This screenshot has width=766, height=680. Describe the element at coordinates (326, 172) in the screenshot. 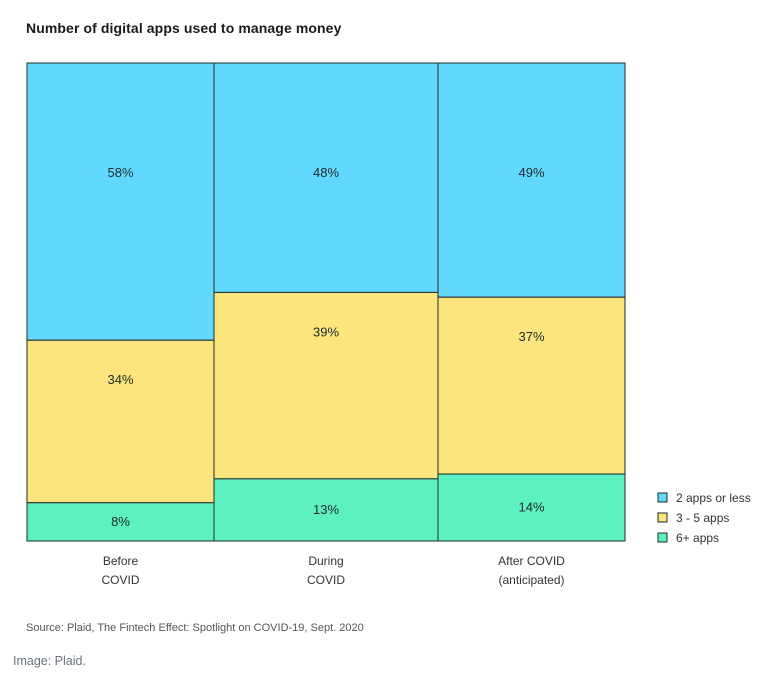

I see `data-label-1-0: 48%` at that location.